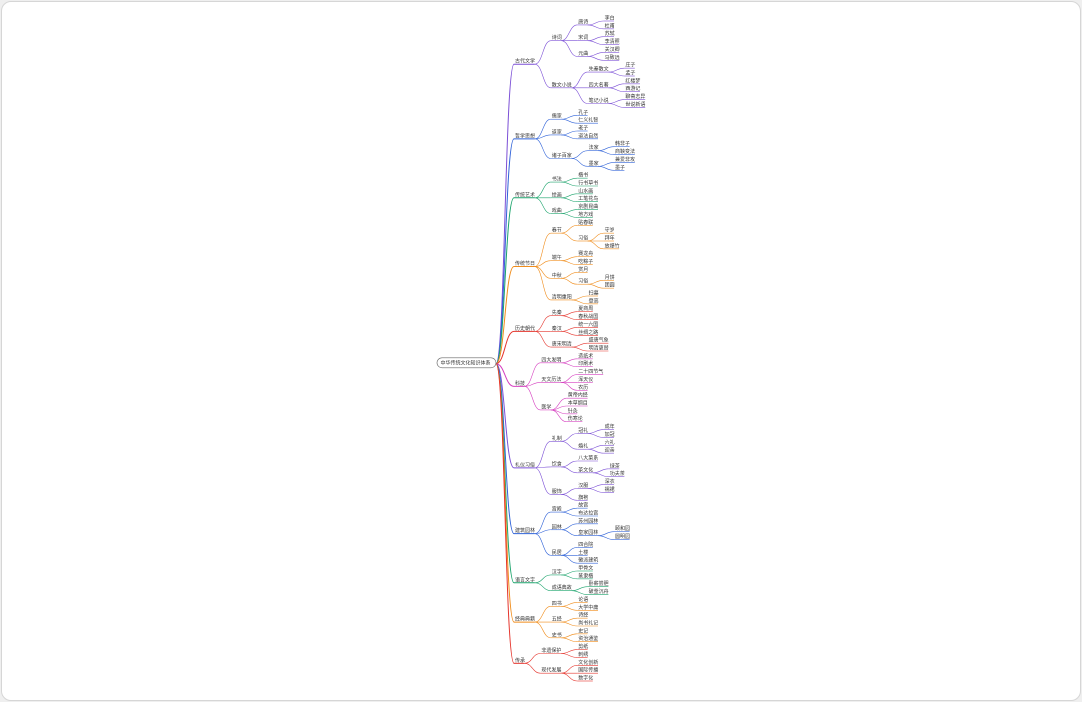 The image size is (1082, 702). What do you see at coordinates (612, 57) in the screenshot?
I see `leaf-label: 马致远` at bounding box center [612, 57].